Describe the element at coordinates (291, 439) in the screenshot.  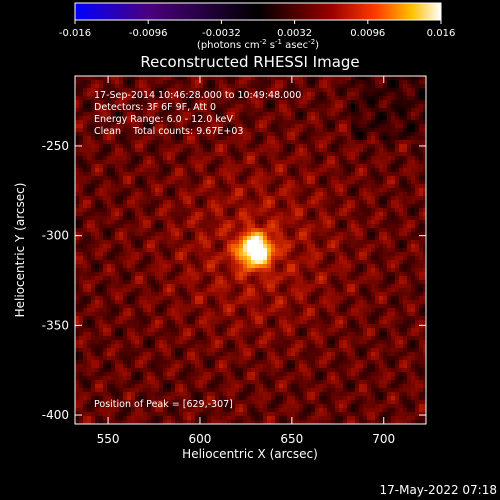
I see `x-tick-label: 650` at that location.